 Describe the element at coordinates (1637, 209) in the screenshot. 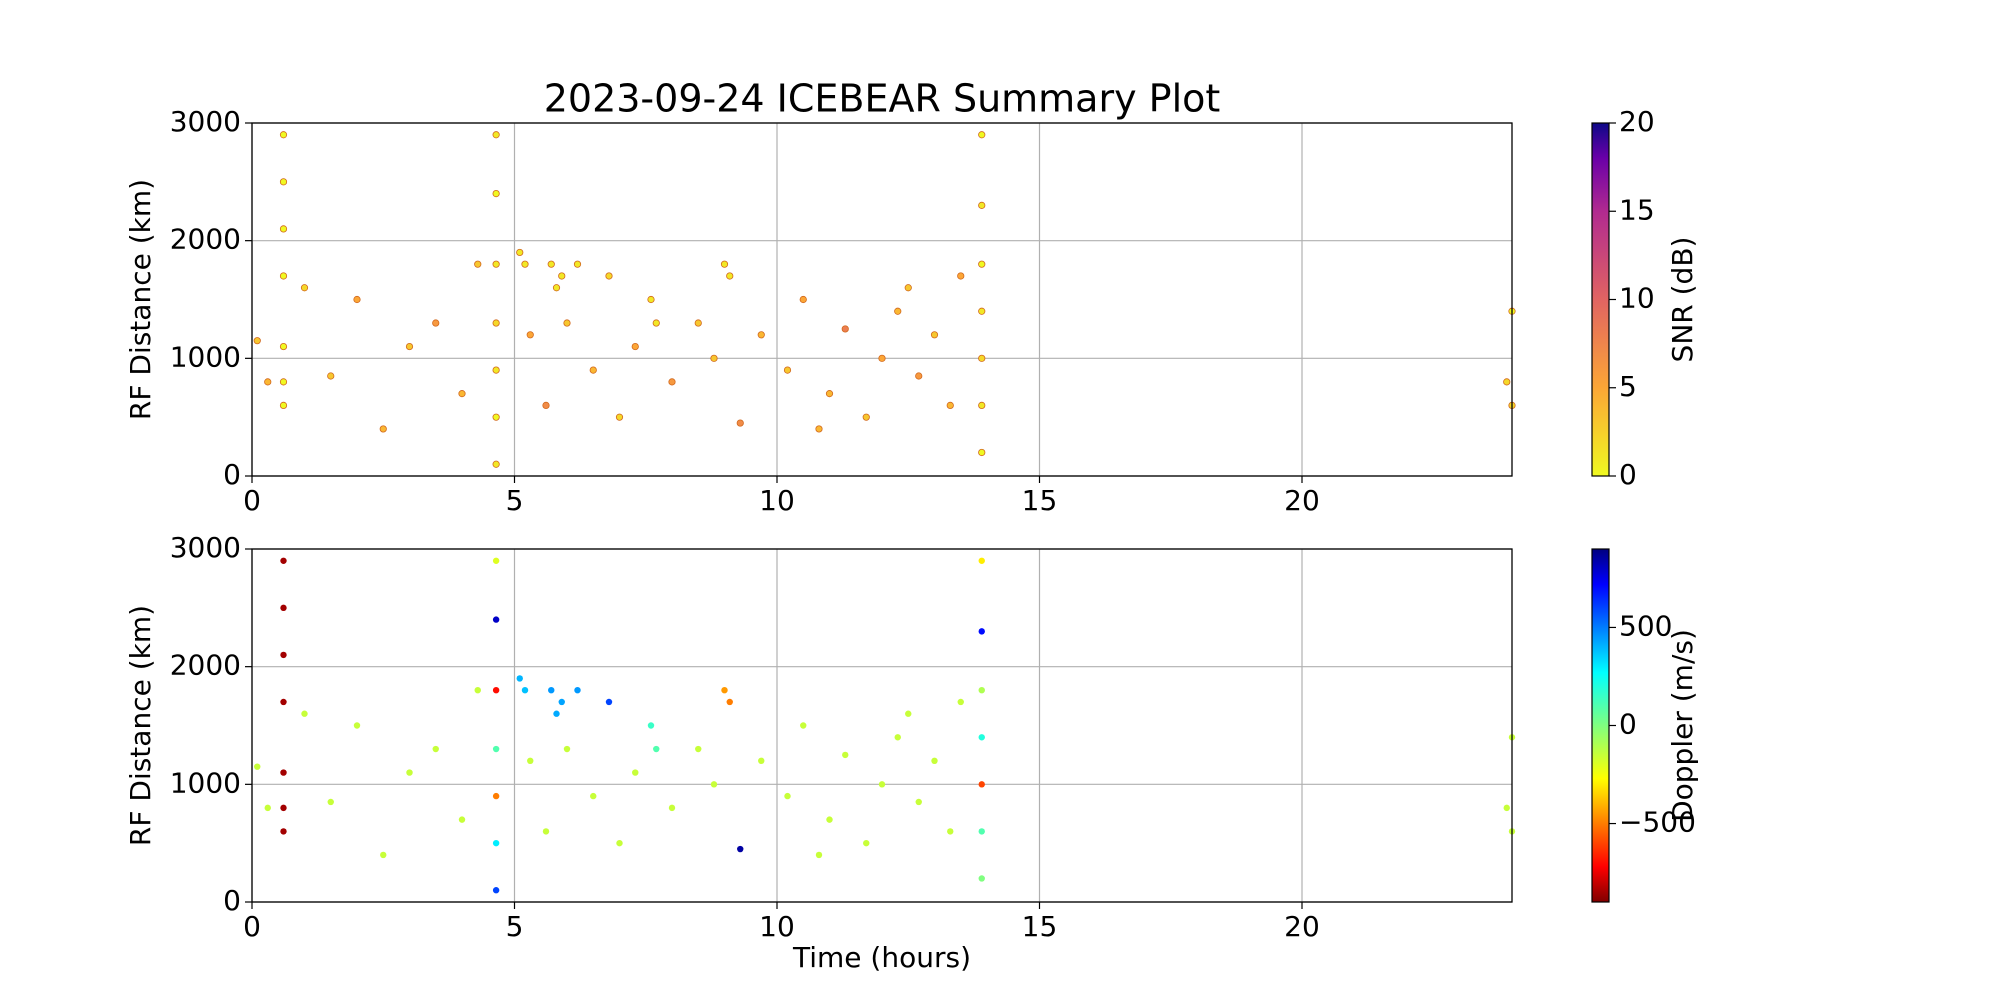

I see `colorbar-tick-label: 15` at that location.